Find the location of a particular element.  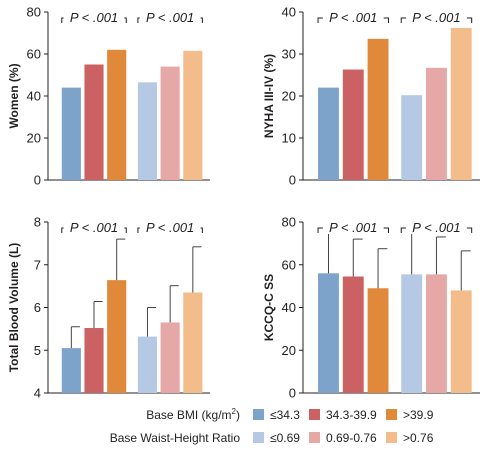

legend-label: 0.69-0.76 is located at coordinates (351, 438).